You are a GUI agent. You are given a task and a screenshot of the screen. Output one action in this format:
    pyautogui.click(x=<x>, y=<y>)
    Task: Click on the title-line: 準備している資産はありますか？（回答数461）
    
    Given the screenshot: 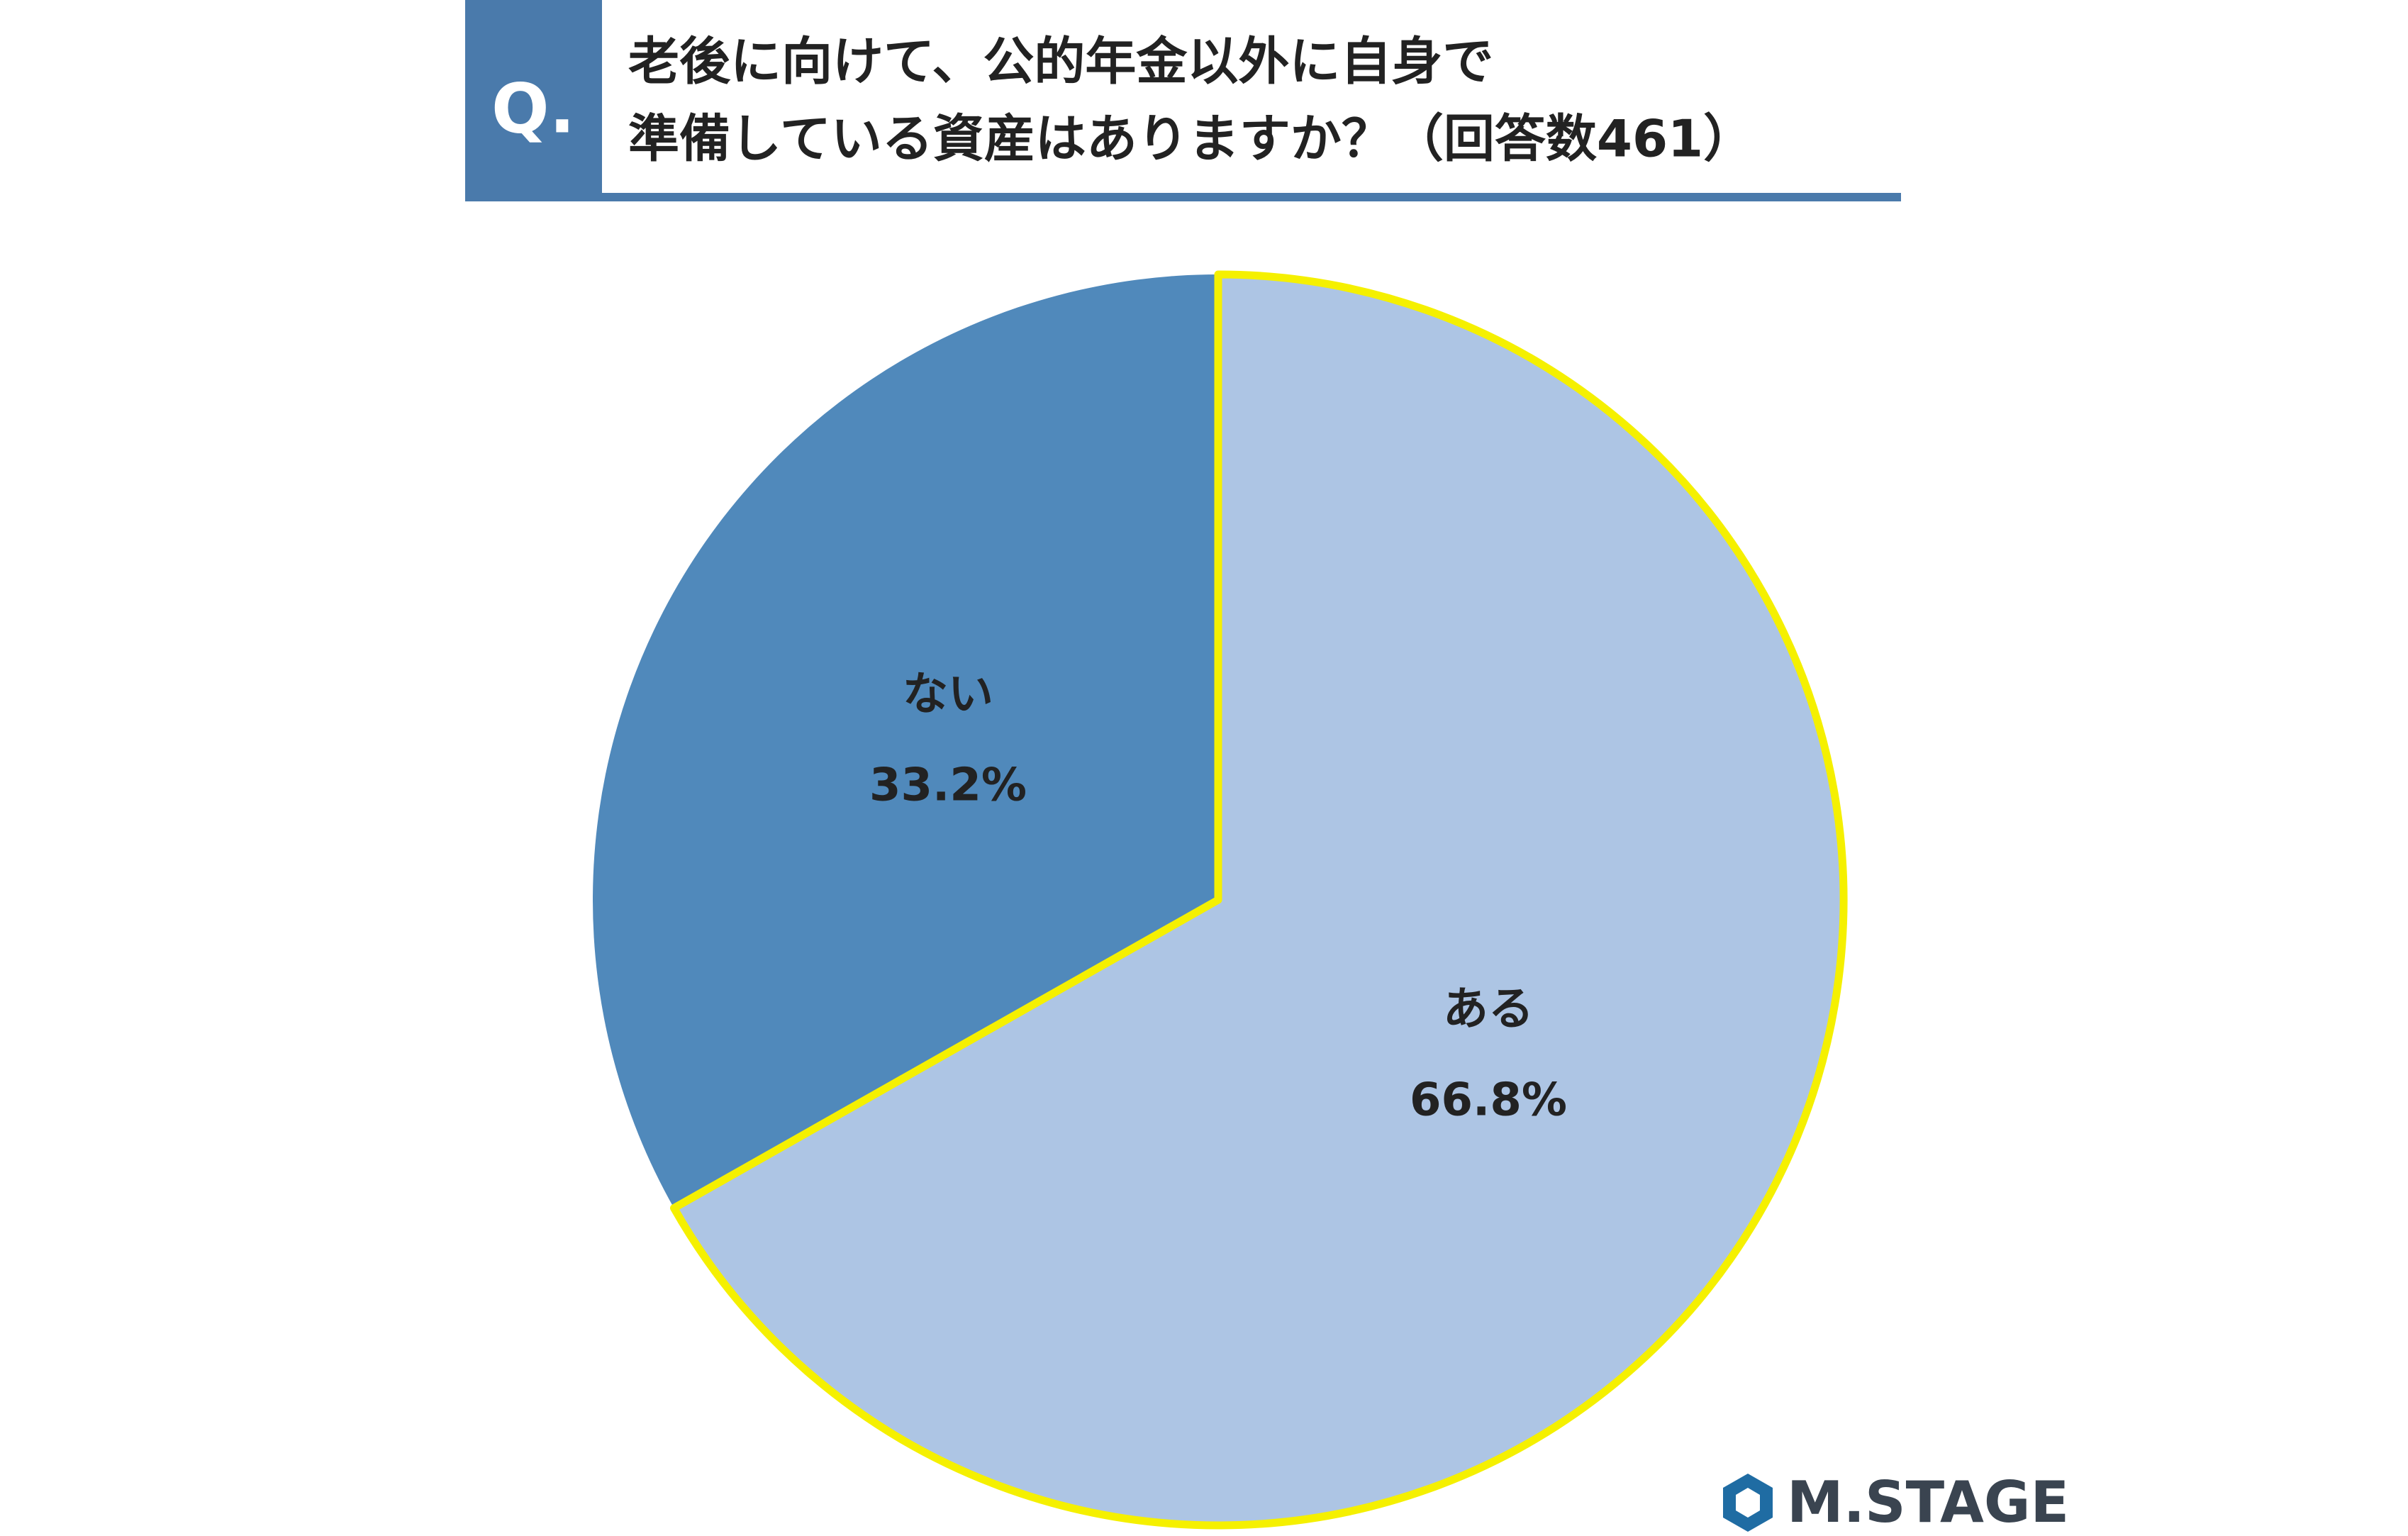 What is the action you would take?
    pyautogui.click(x=1191, y=139)
    